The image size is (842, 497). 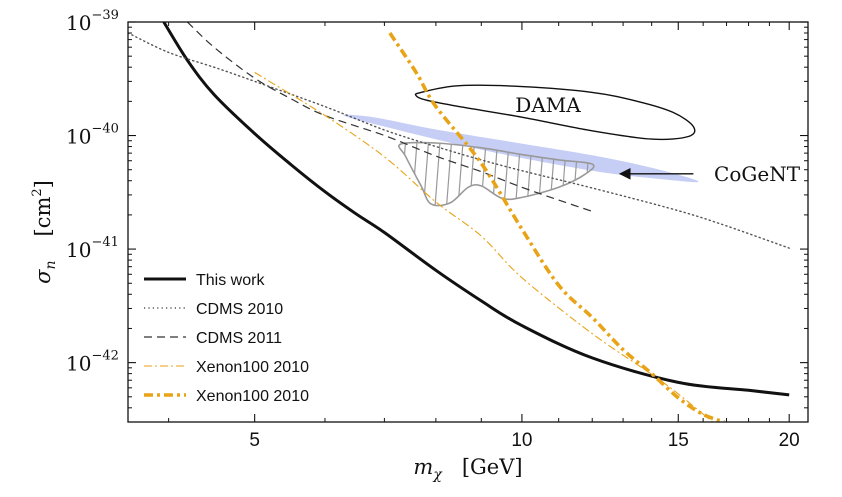 I want to click on y-tick-label: 10−39, so click(x=92, y=21).